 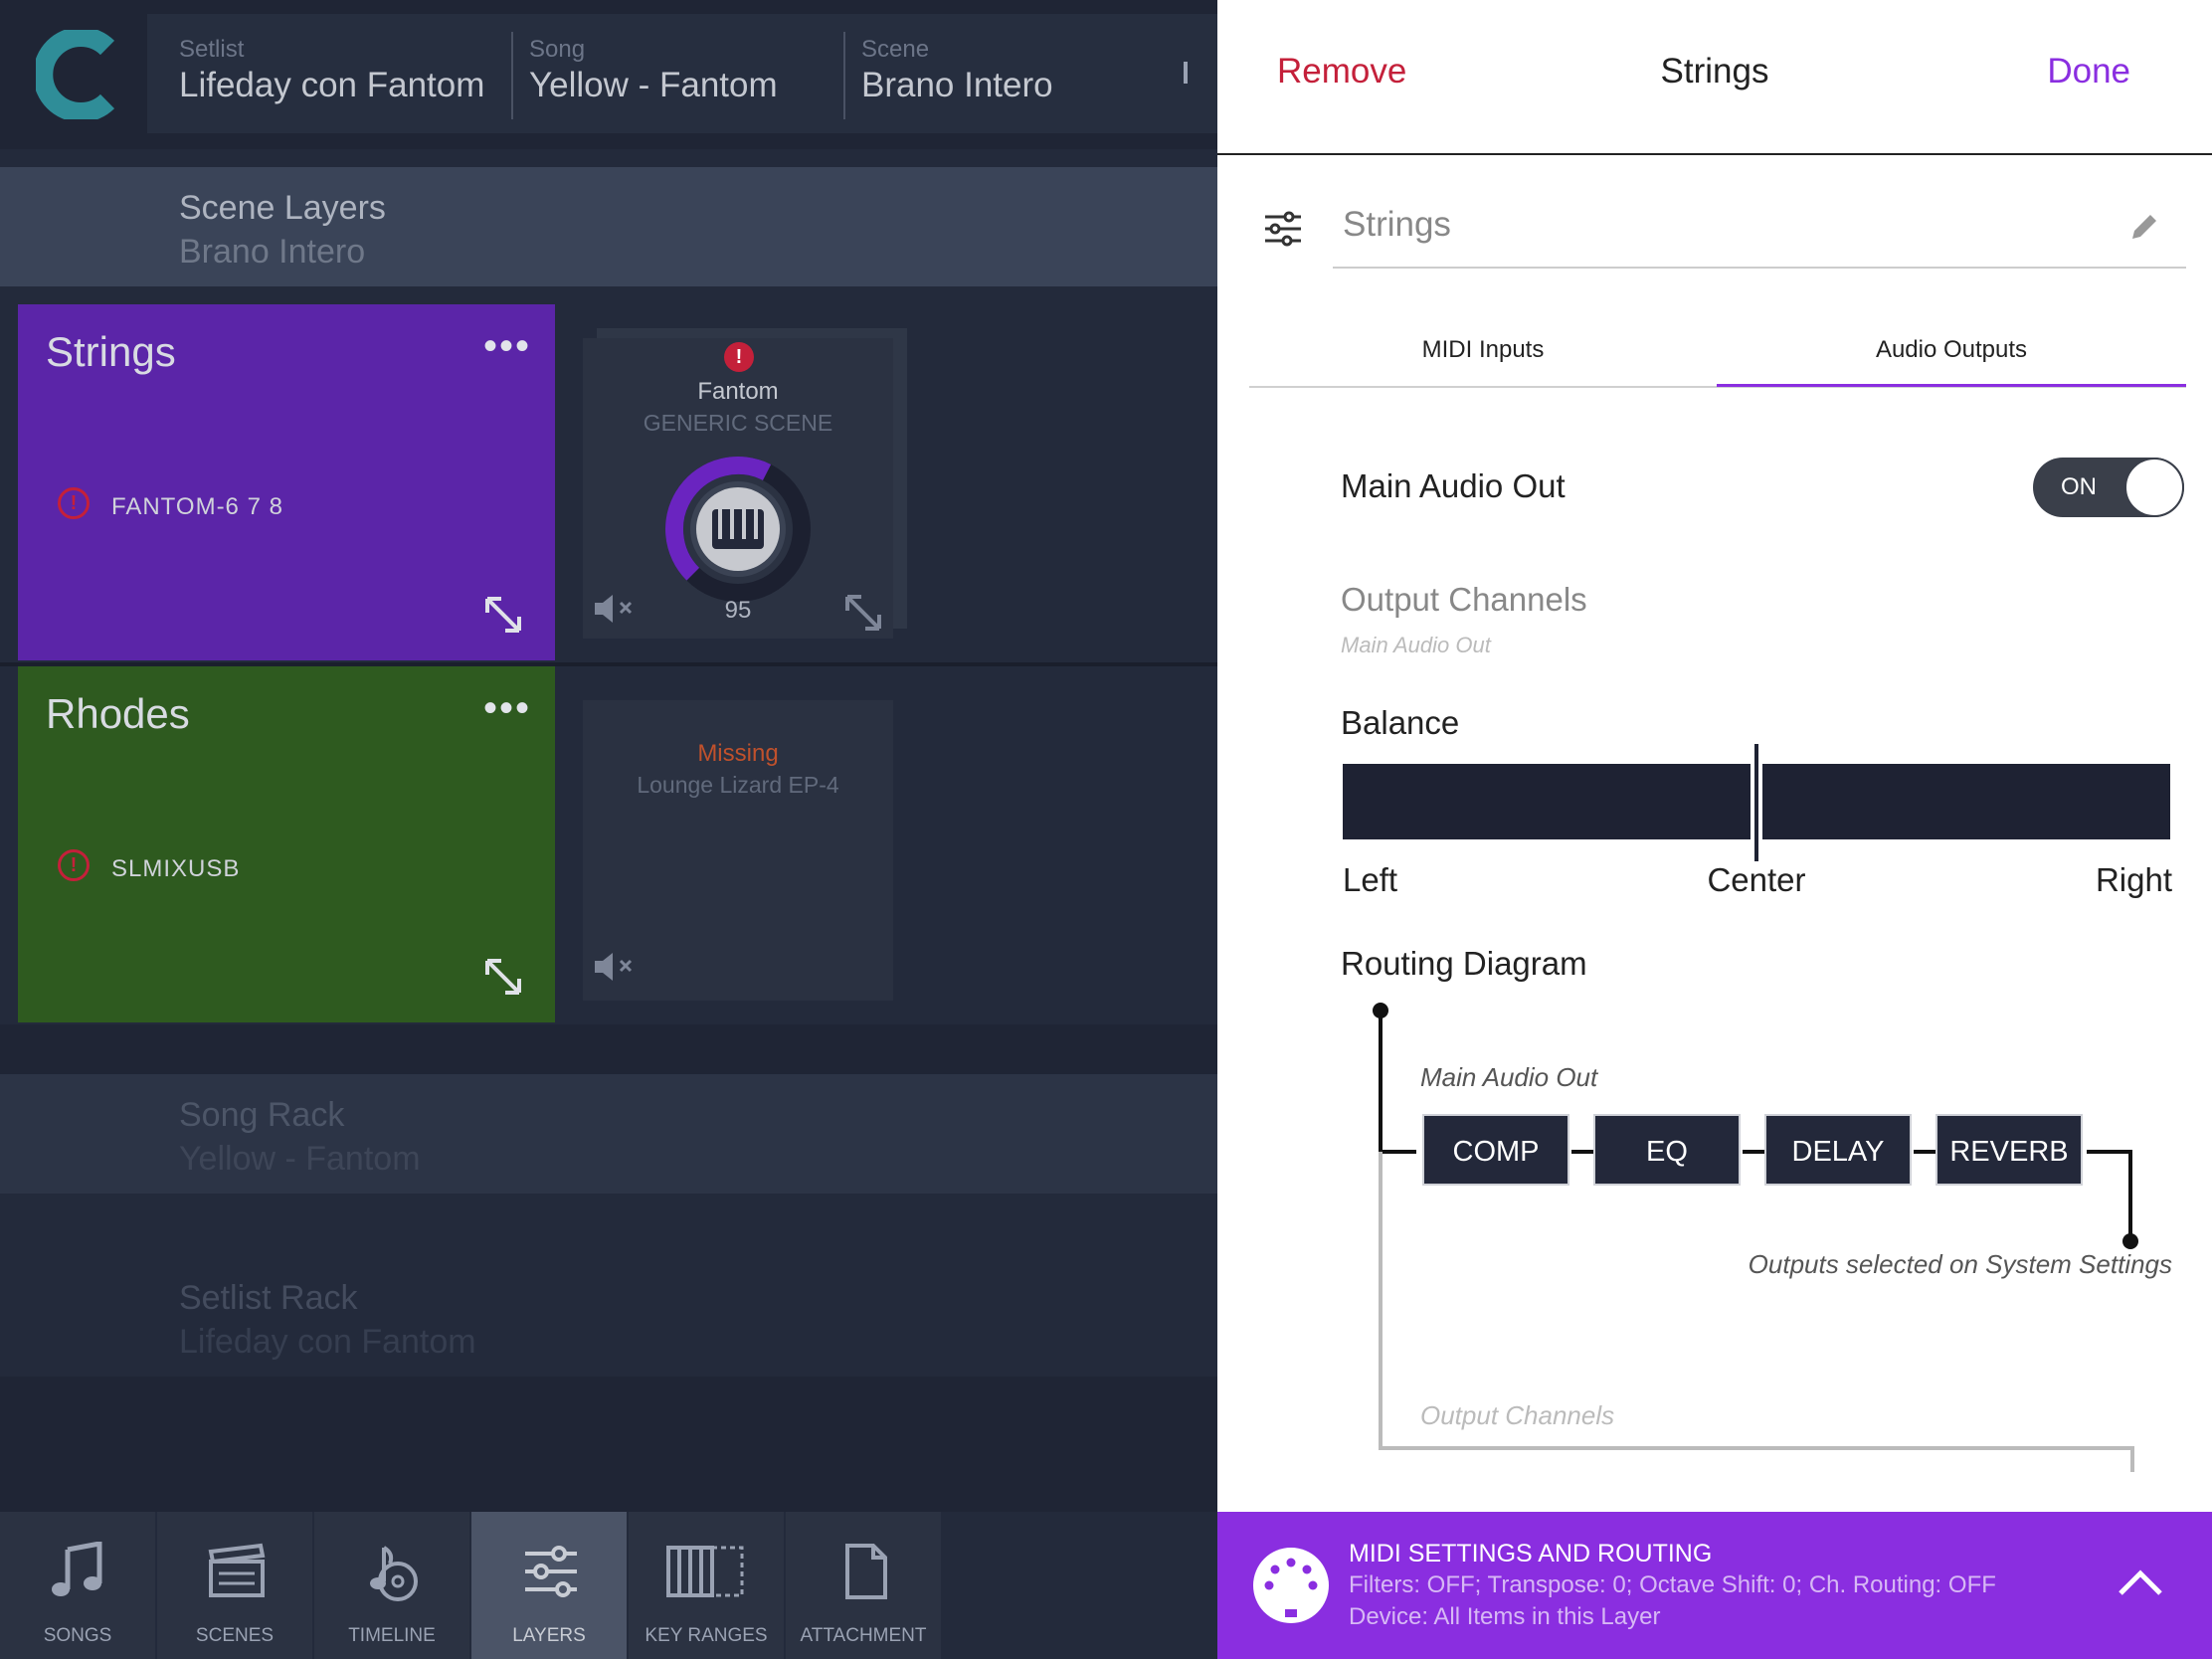 I want to click on layer-device: FANTOM-6 7 8, so click(x=197, y=506).